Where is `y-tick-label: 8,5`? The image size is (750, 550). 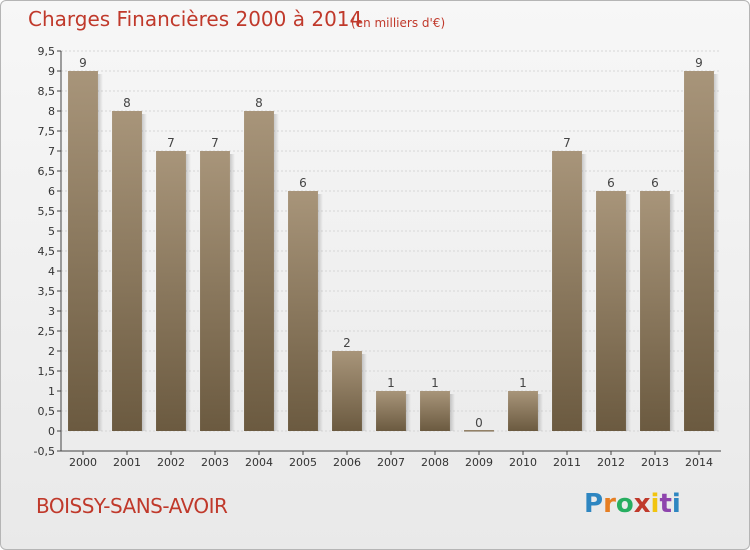
y-tick-label: 8,5 is located at coordinates (47, 91).